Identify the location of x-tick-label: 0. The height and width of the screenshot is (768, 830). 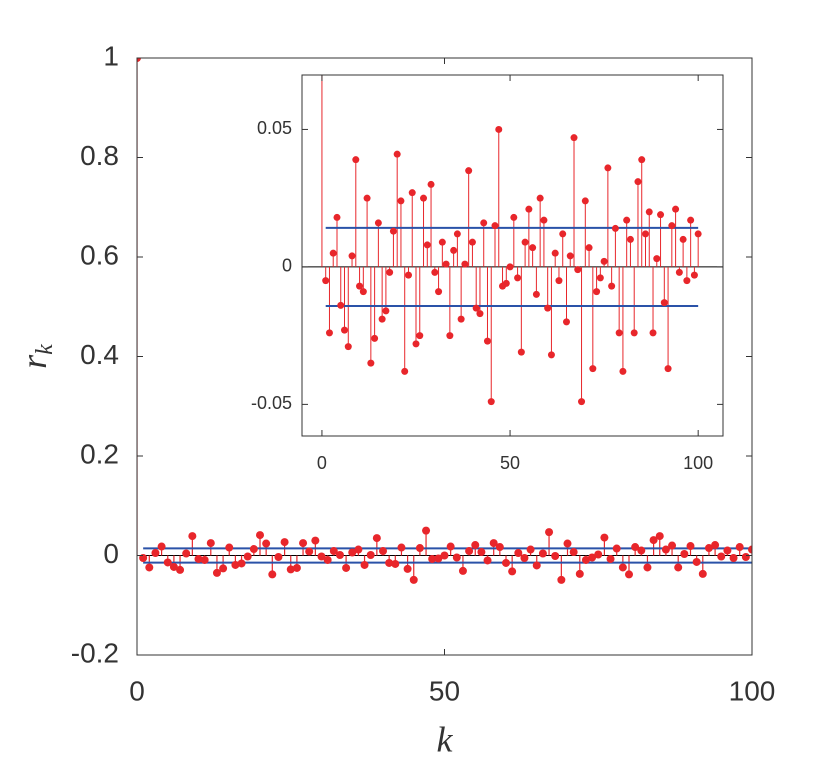
(137, 690).